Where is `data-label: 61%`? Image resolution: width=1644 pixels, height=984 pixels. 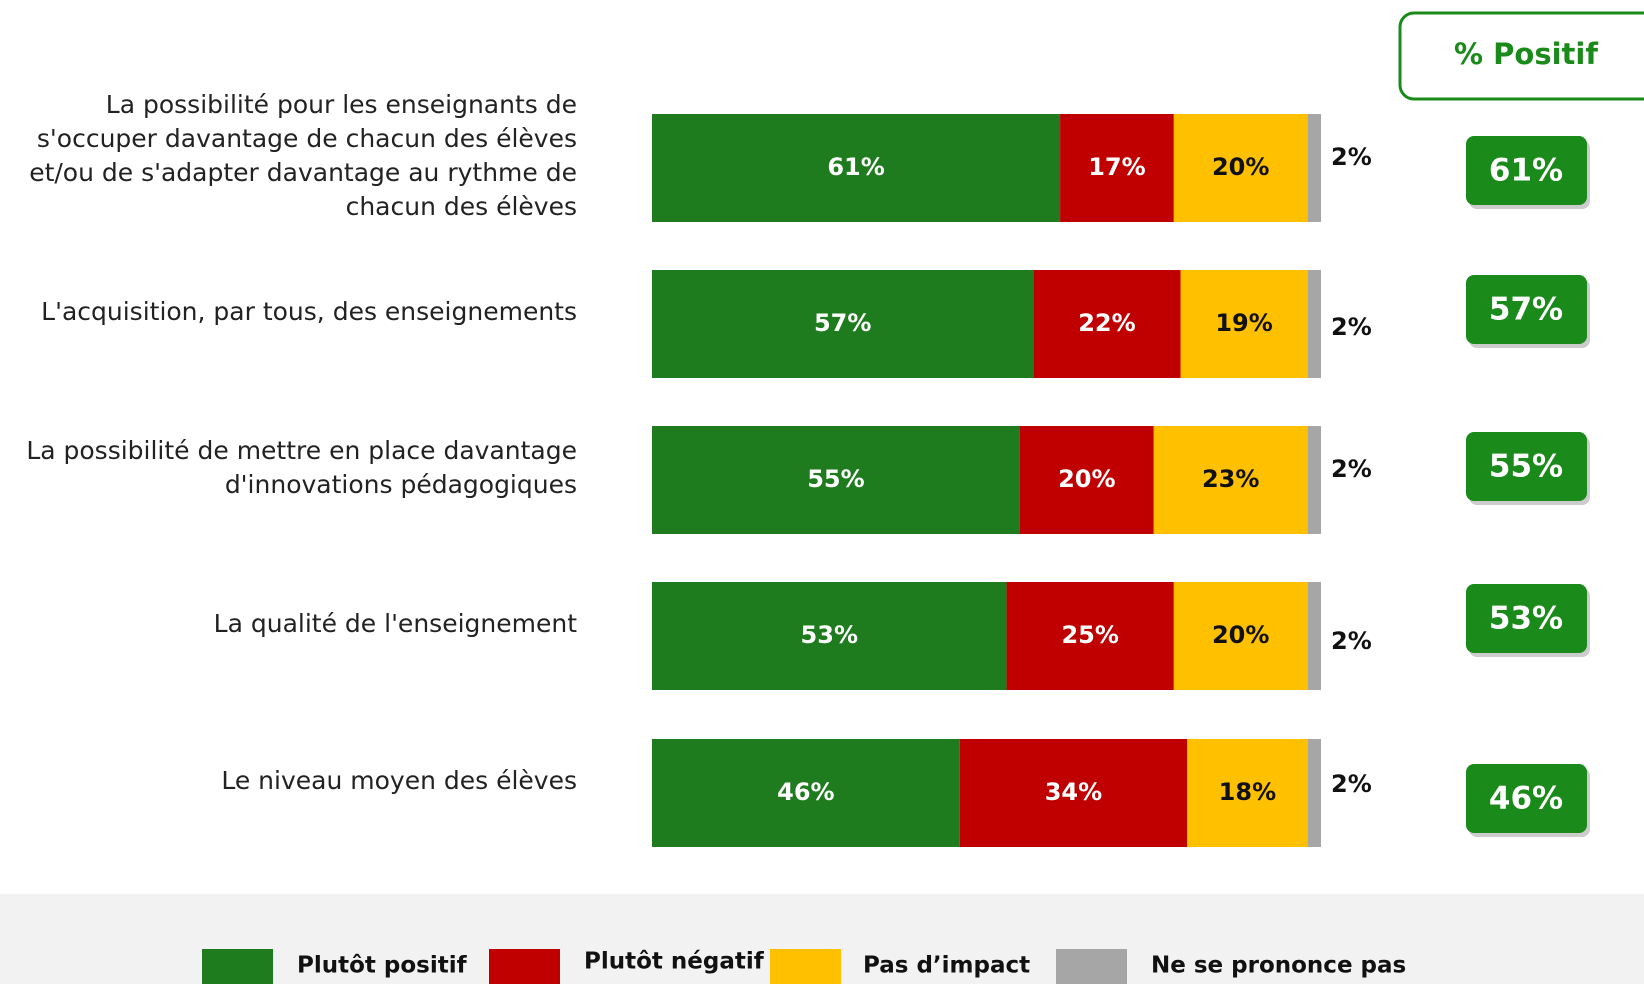 data-label: 61% is located at coordinates (855, 167).